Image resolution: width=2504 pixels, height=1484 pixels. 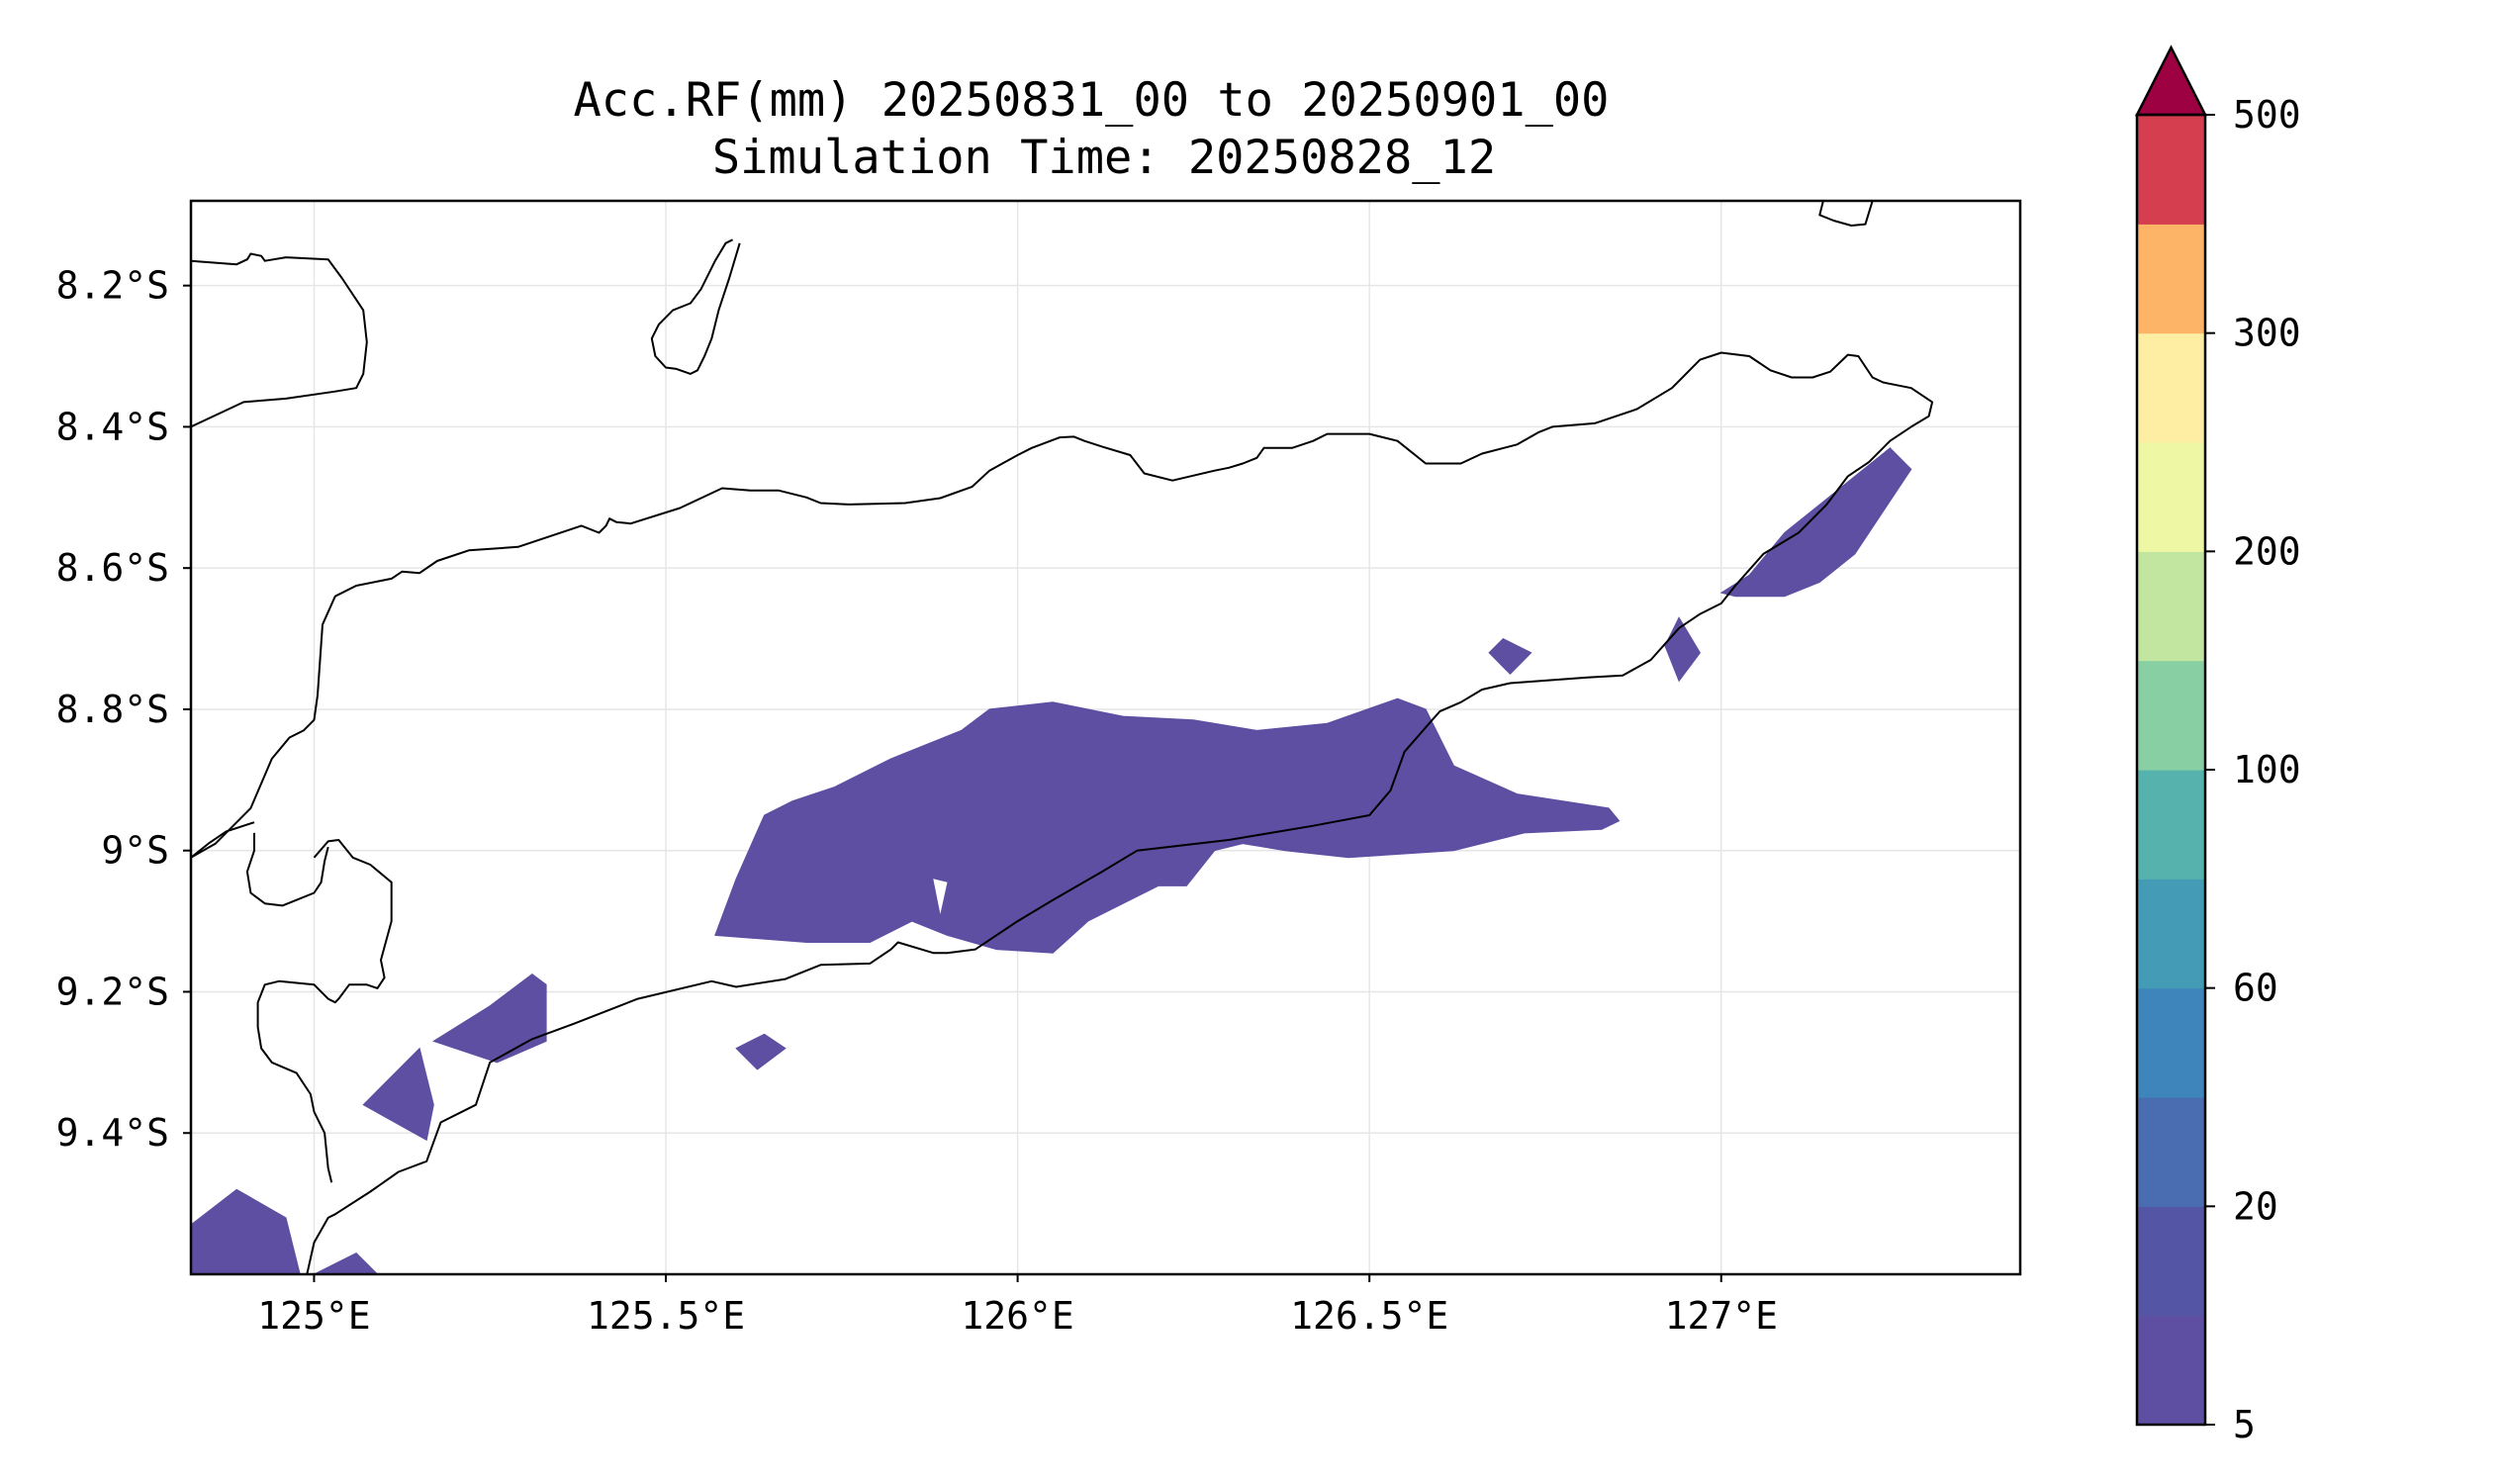 What do you see at coordinates (2267, 115) in the screenshot?
I see `colorbar-tick-label: 500` at bounding box center [2267, 115].